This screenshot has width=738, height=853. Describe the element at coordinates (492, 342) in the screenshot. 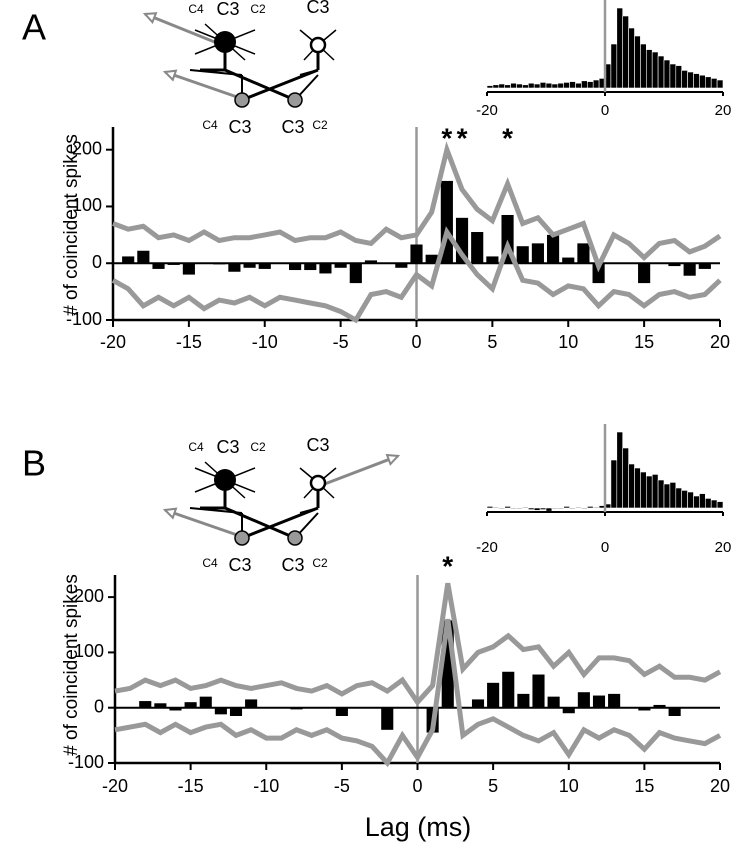

I see `x-tick-label: 5` at that location.